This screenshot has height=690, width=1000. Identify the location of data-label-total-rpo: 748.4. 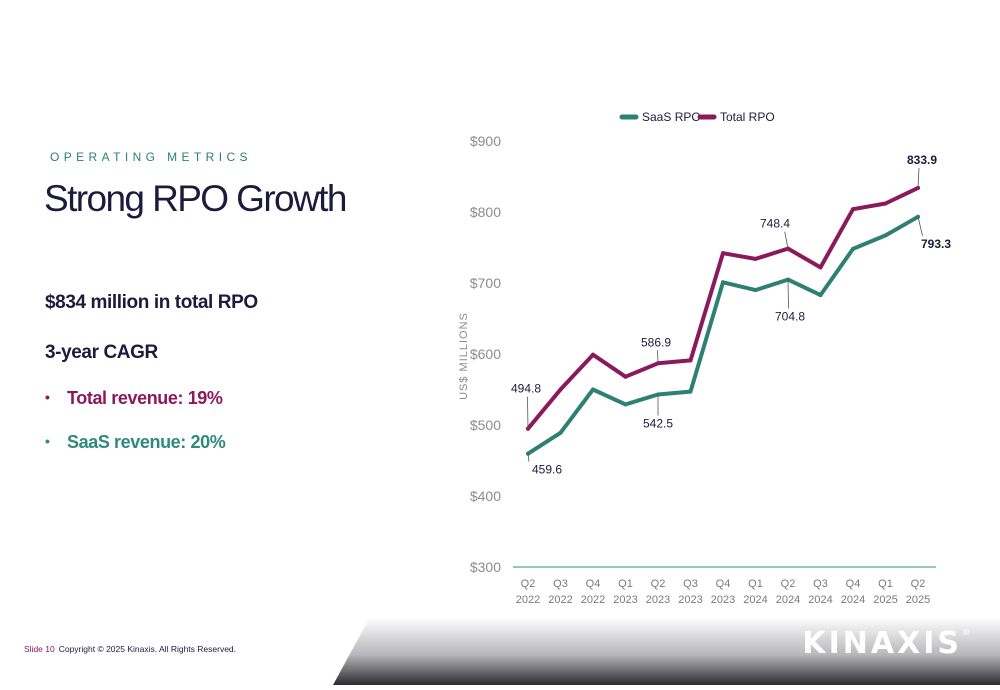
(775, 224).